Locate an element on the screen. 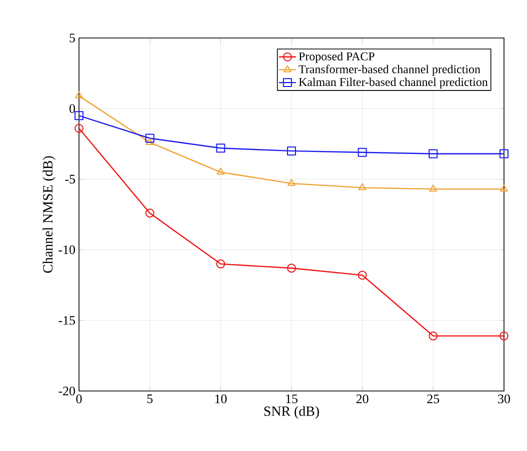 The width and height of the screenshot is (527, 451). x-tick-label: 10 is located at coordinates (221, 399).